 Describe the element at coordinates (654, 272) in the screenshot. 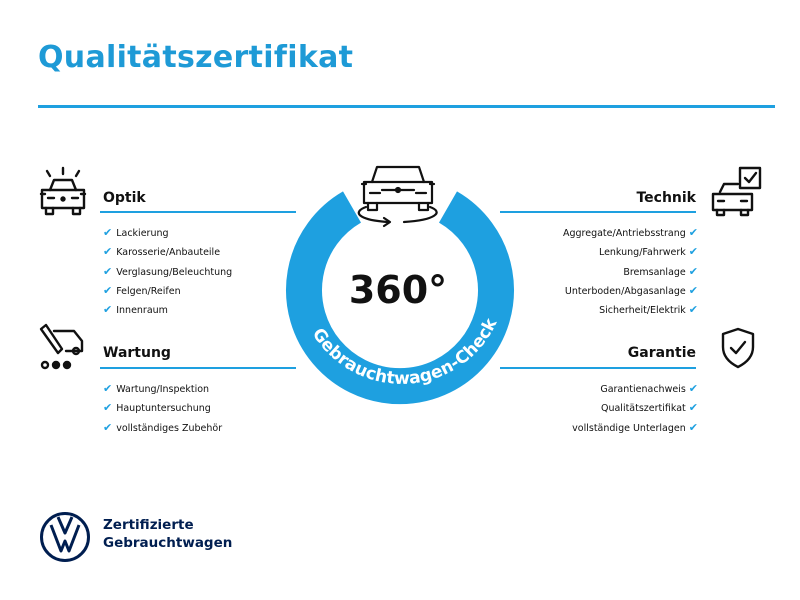

I see `item-label: Bremsanlage` at that location.